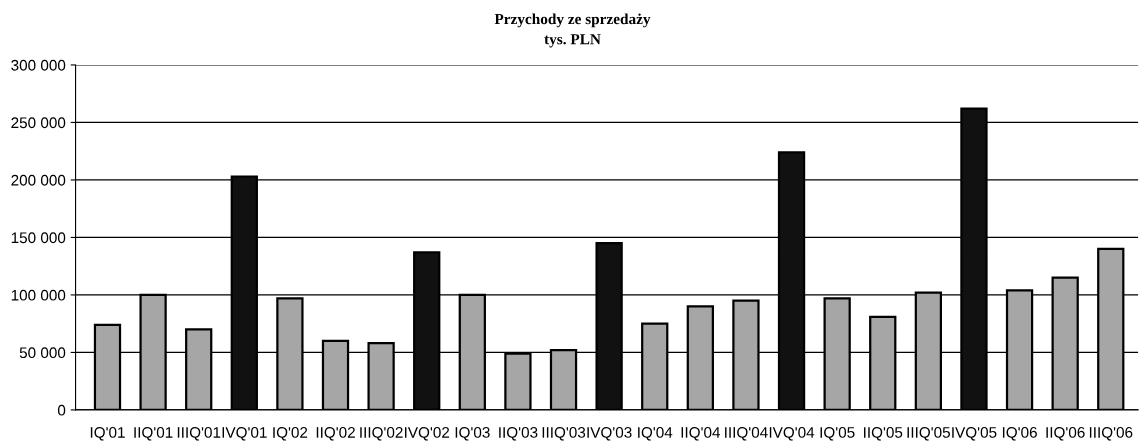 Image resolution: width=1145 pixels, height=448 pixels. What do you see at coordinates (746, 433) in the screenshot?
I see `x-tick-label: IIIQ'04` at bounding box center [746, 433].